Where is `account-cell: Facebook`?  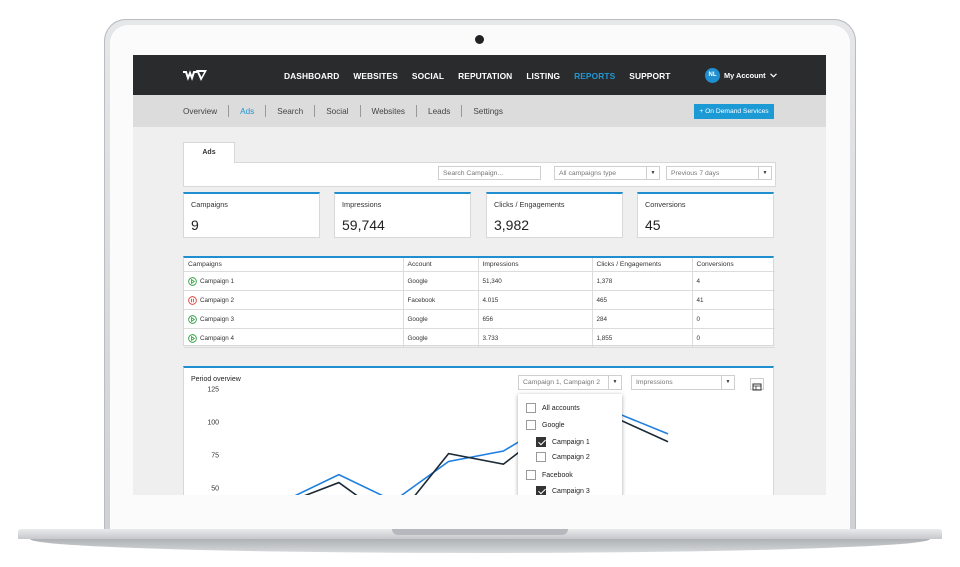 account-cell: Facebook is located at coordinates (441, 300).